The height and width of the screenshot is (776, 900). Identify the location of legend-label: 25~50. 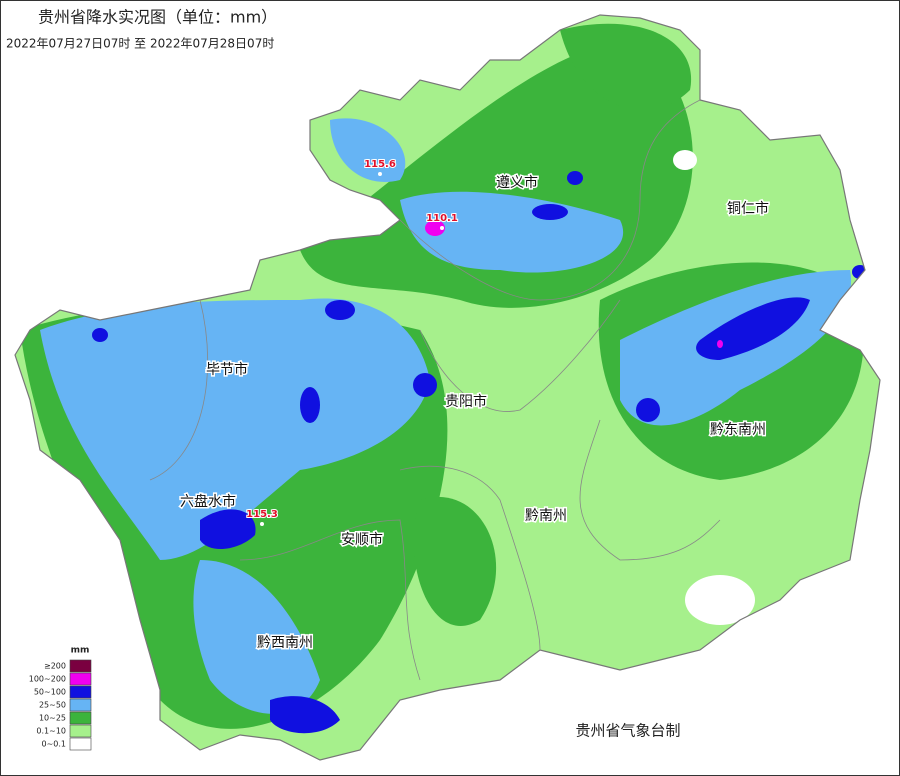
(52, 705).